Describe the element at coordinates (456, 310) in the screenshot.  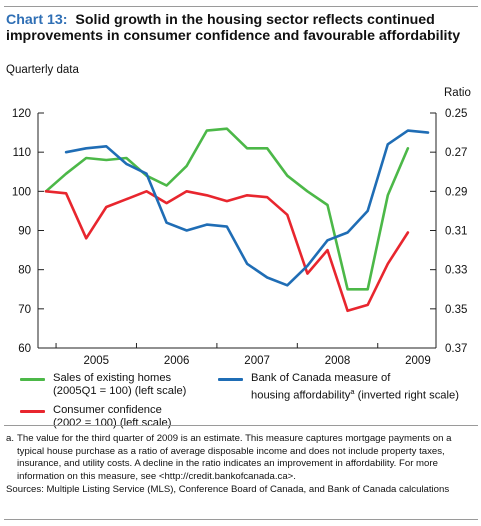
I see `right-tick-label: 0.35` at that location.